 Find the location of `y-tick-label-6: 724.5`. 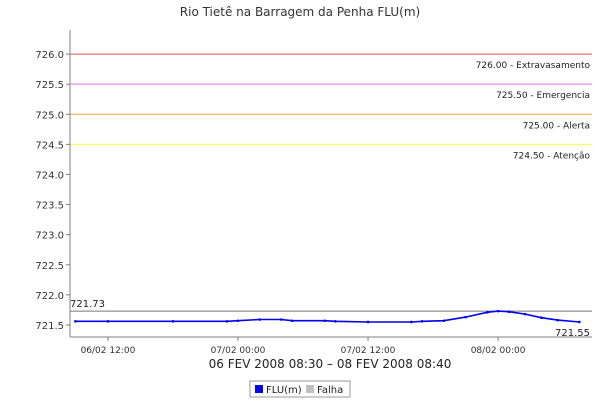

y-tick-label-6: 724.5 is located at coordinates (49, 145).